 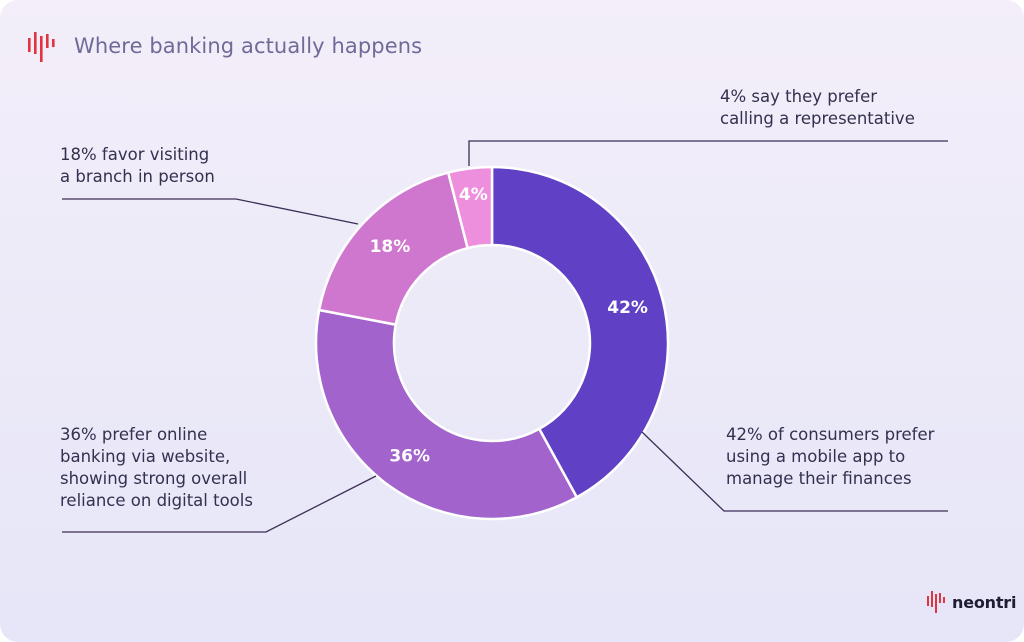 I want to click on slice-label-18: 18%, so click(x=390, y=247).